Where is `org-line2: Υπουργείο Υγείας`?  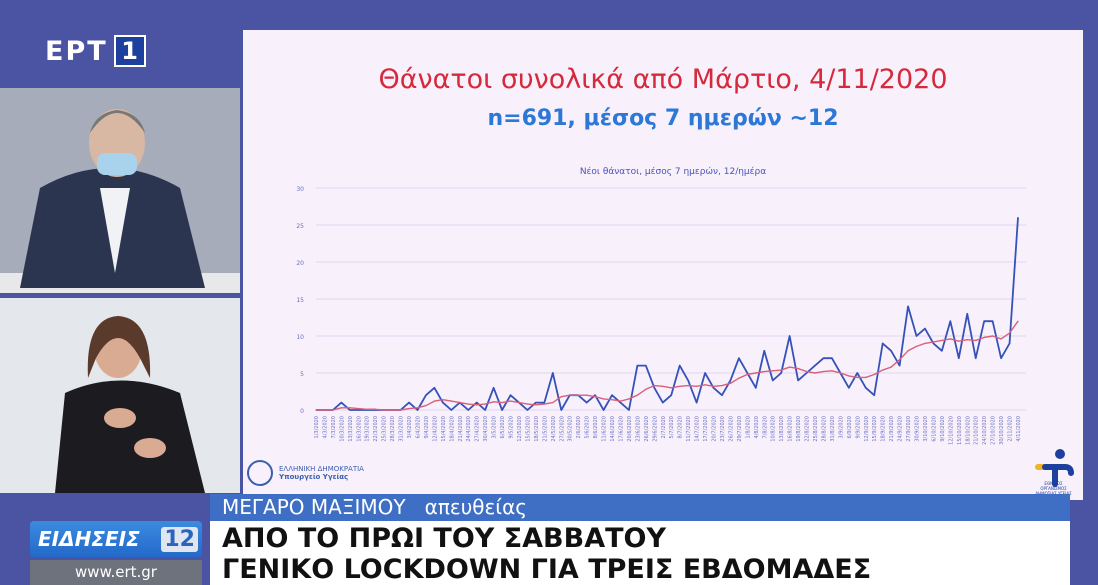
org-line2: Υπουργείο Υγείας is located at coordinates (314, 477).